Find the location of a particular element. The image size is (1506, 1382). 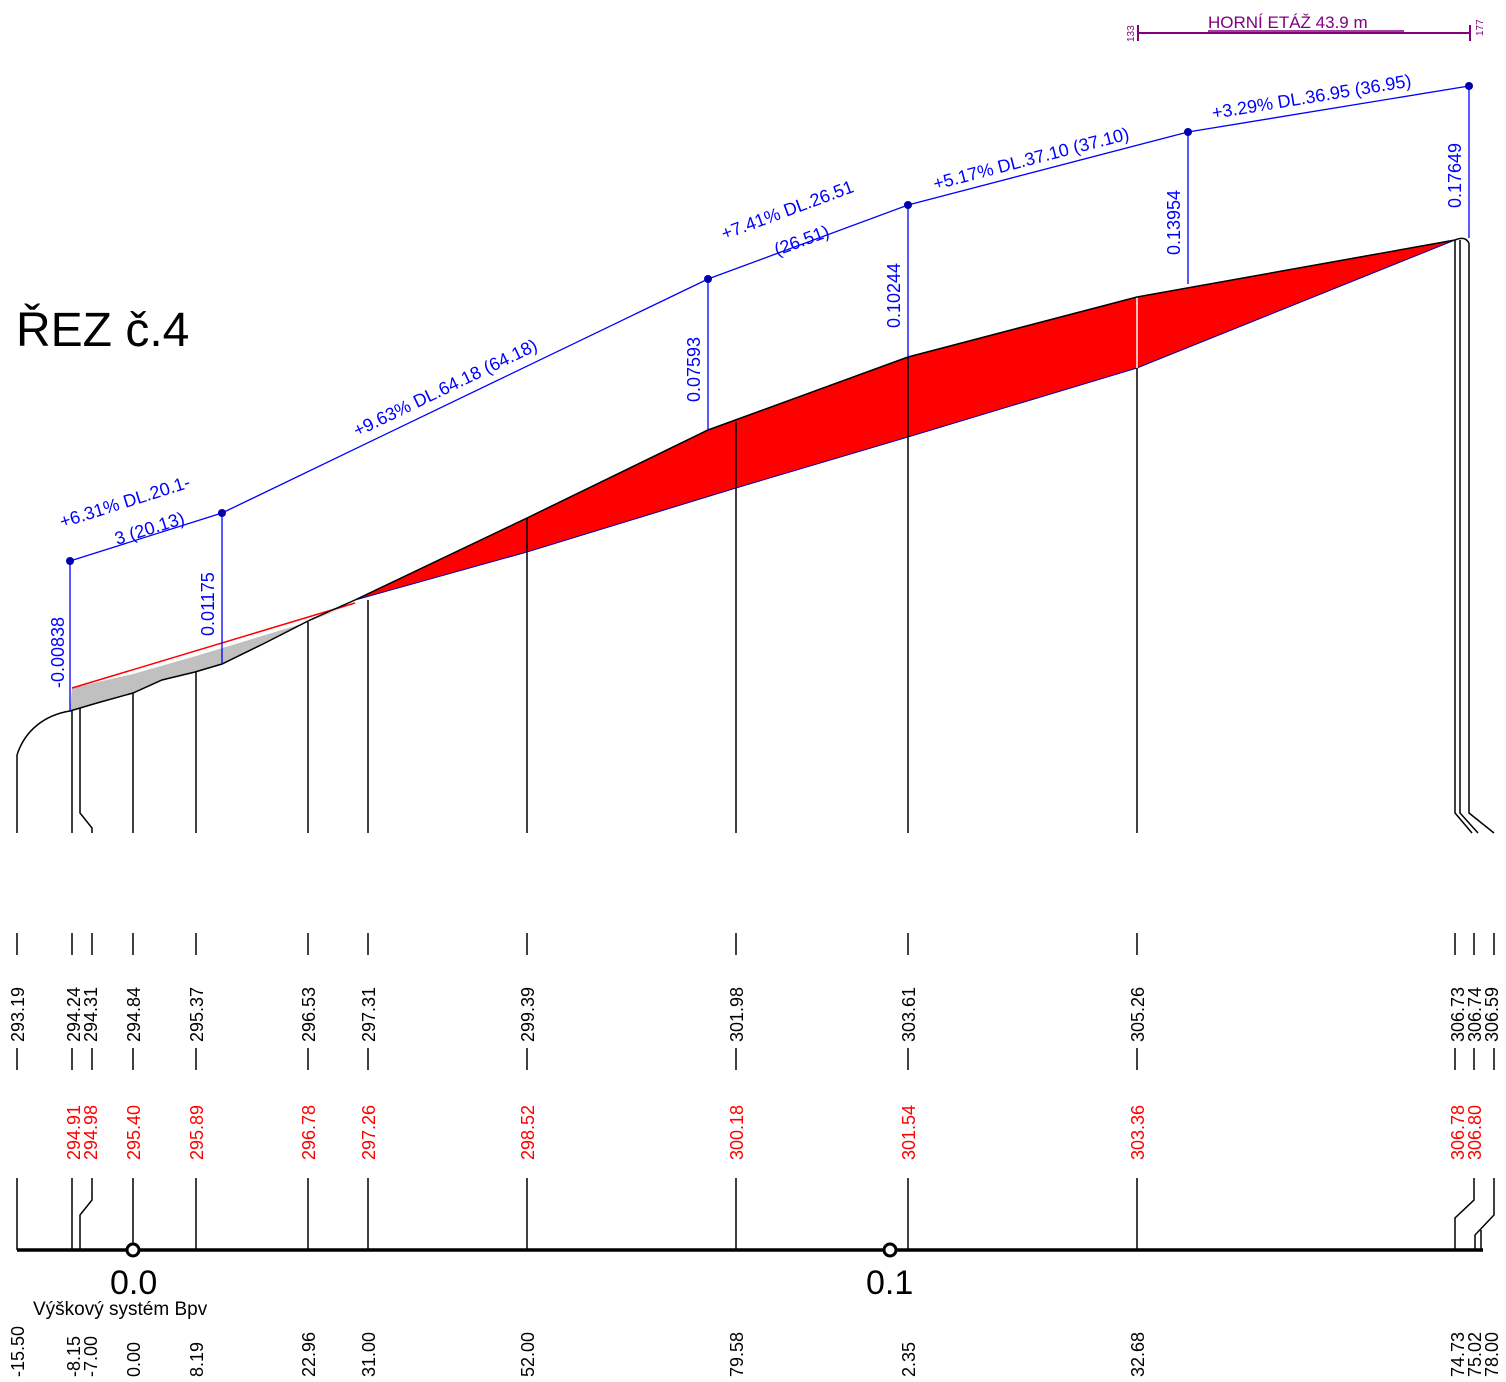

terrain-ticks is located at coordinates (755, 1001).